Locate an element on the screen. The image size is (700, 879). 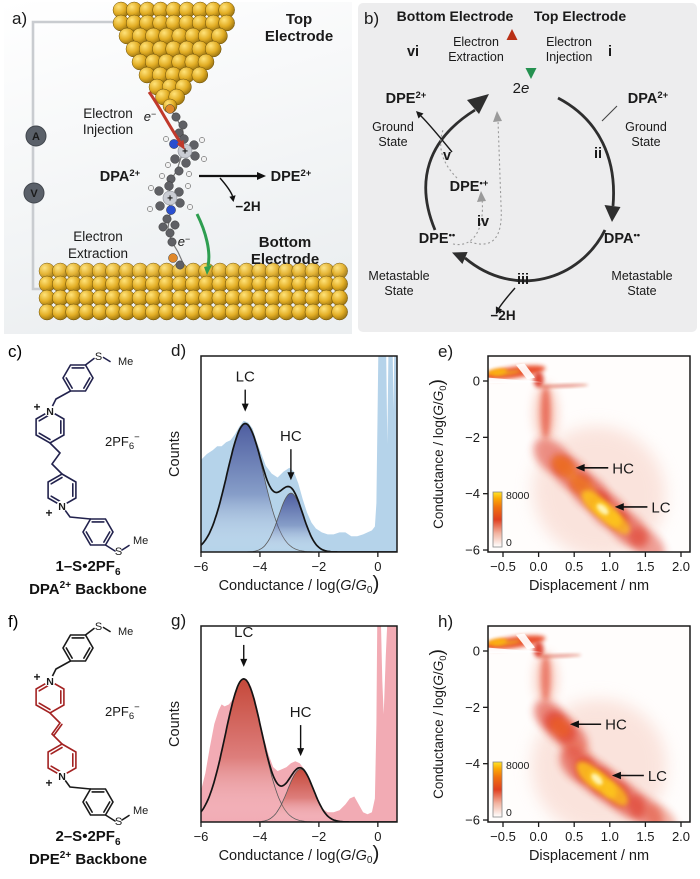
top-electrode-header: Top Electrode is located at coordinates (580, 16).